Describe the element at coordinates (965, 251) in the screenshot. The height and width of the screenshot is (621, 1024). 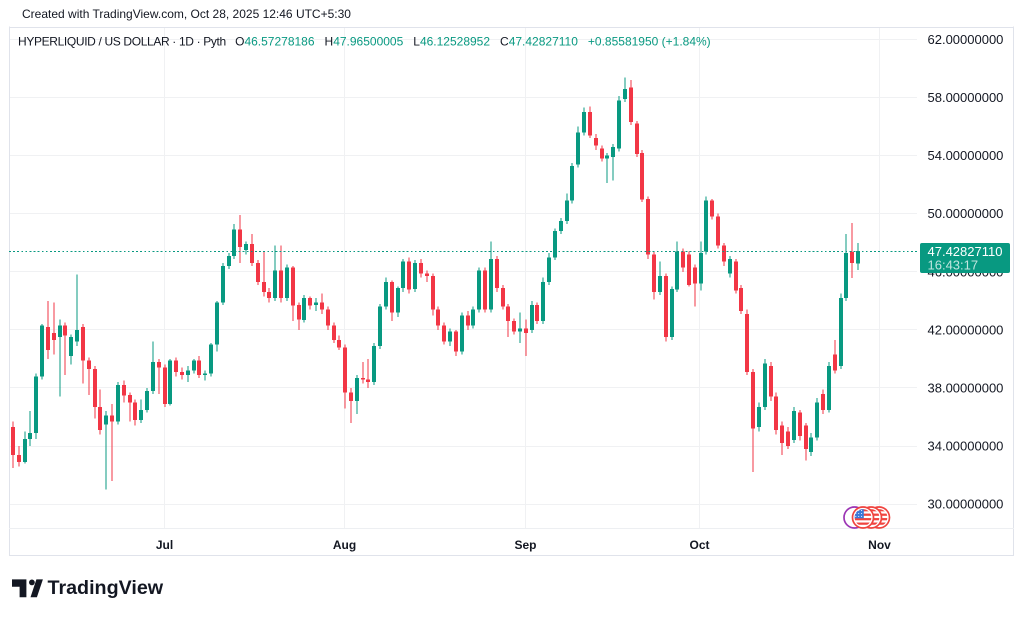
I see `svg-text: 47.42827110` at that location.